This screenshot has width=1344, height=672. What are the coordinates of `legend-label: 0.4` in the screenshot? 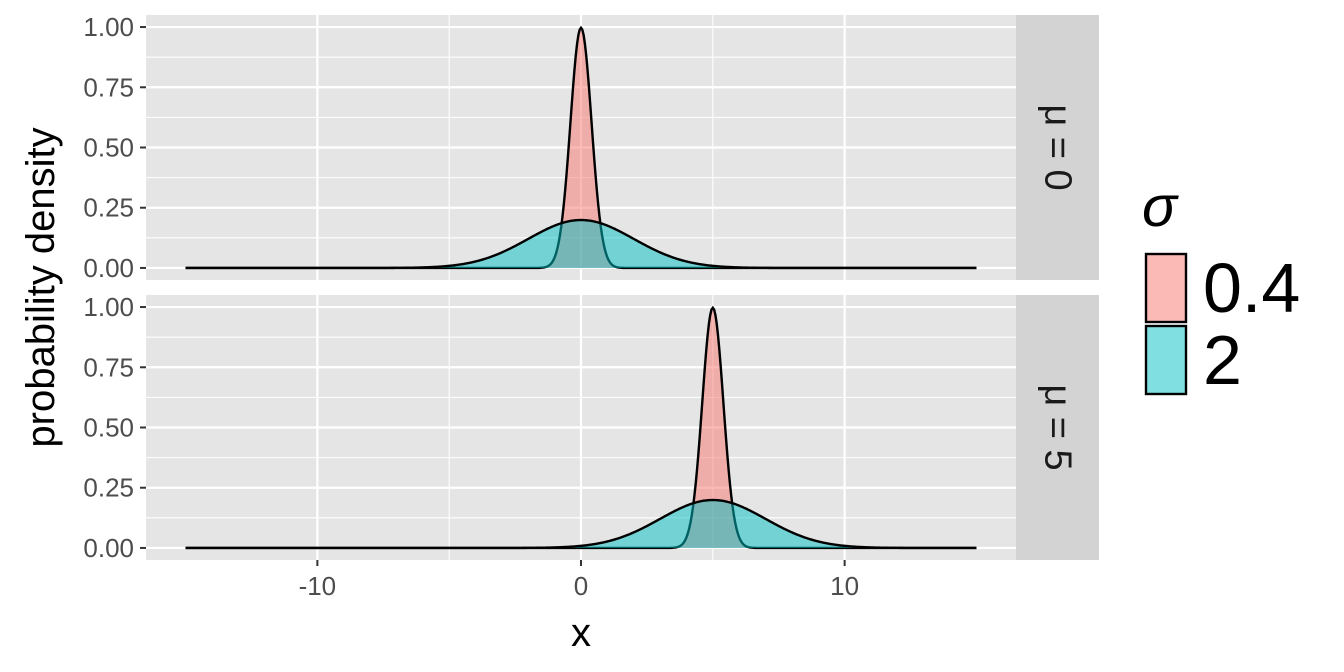 It's located at (1251, 288).